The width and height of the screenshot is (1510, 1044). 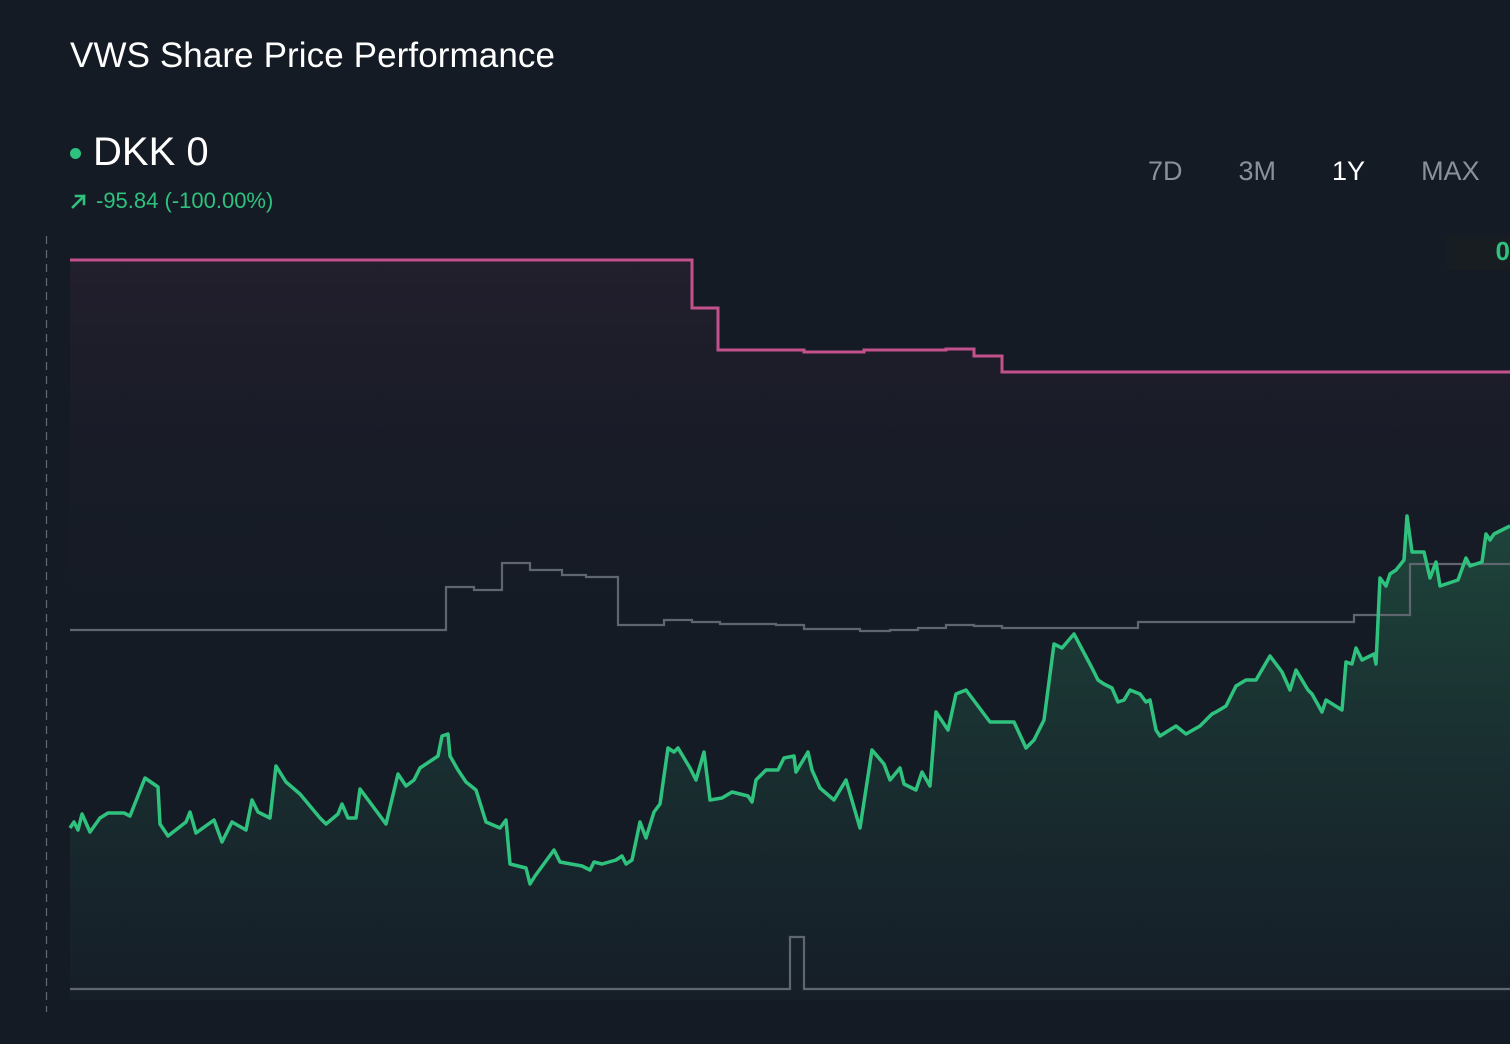 What do you see at coordinates (790, 316) in the screenshot?
I see `market-line` at bounding box center [790, 316].